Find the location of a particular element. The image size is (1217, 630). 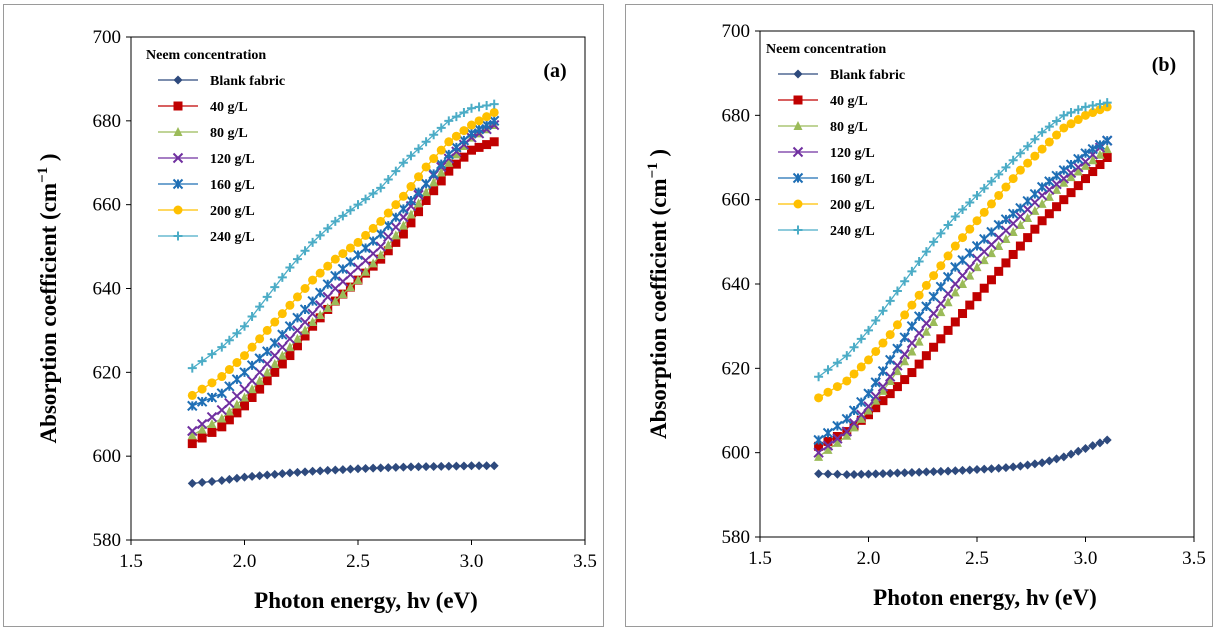

legend-label-a-2: 80 g/L is located at coordinates (229, 133).